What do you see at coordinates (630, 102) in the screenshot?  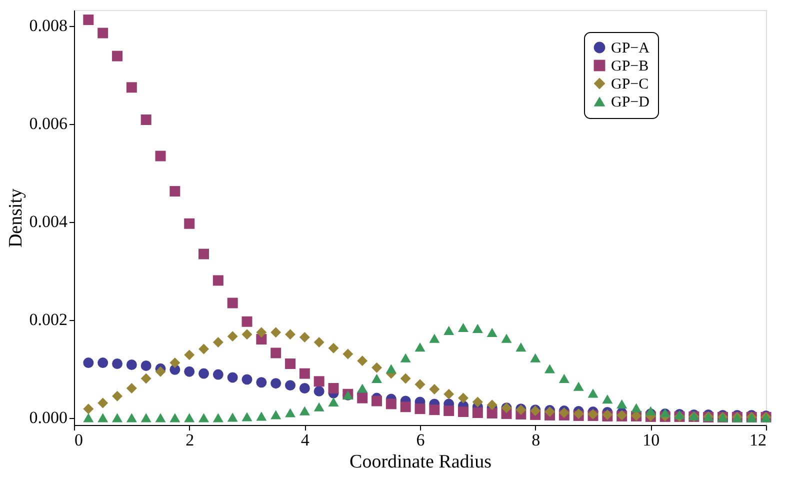 I see `legend-label: GP−D` at bounding box center [630, 102].